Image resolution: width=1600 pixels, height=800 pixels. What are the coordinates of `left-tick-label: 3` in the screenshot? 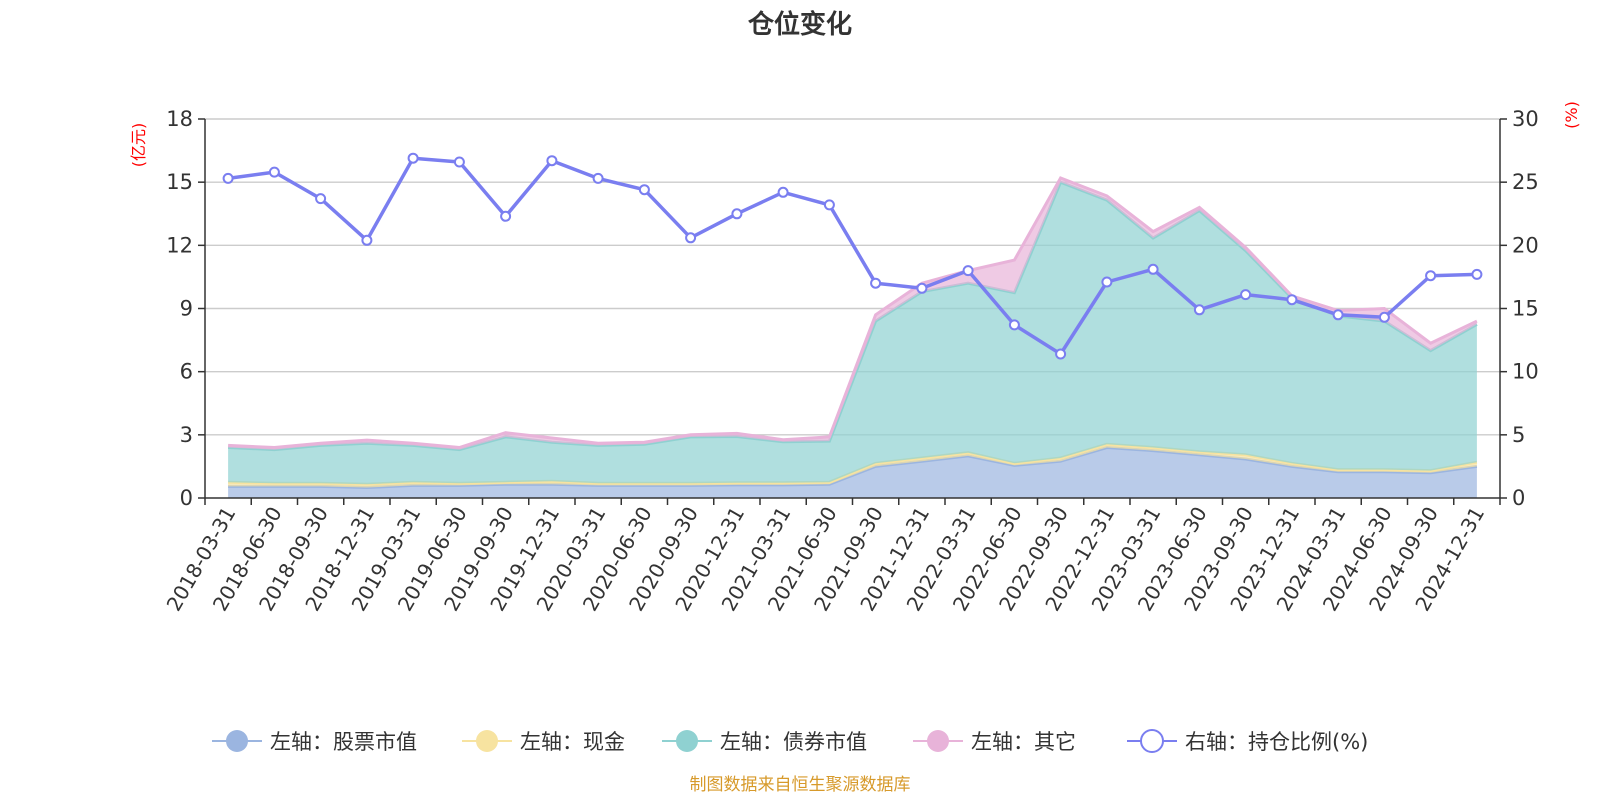 It's located at (186, 435).